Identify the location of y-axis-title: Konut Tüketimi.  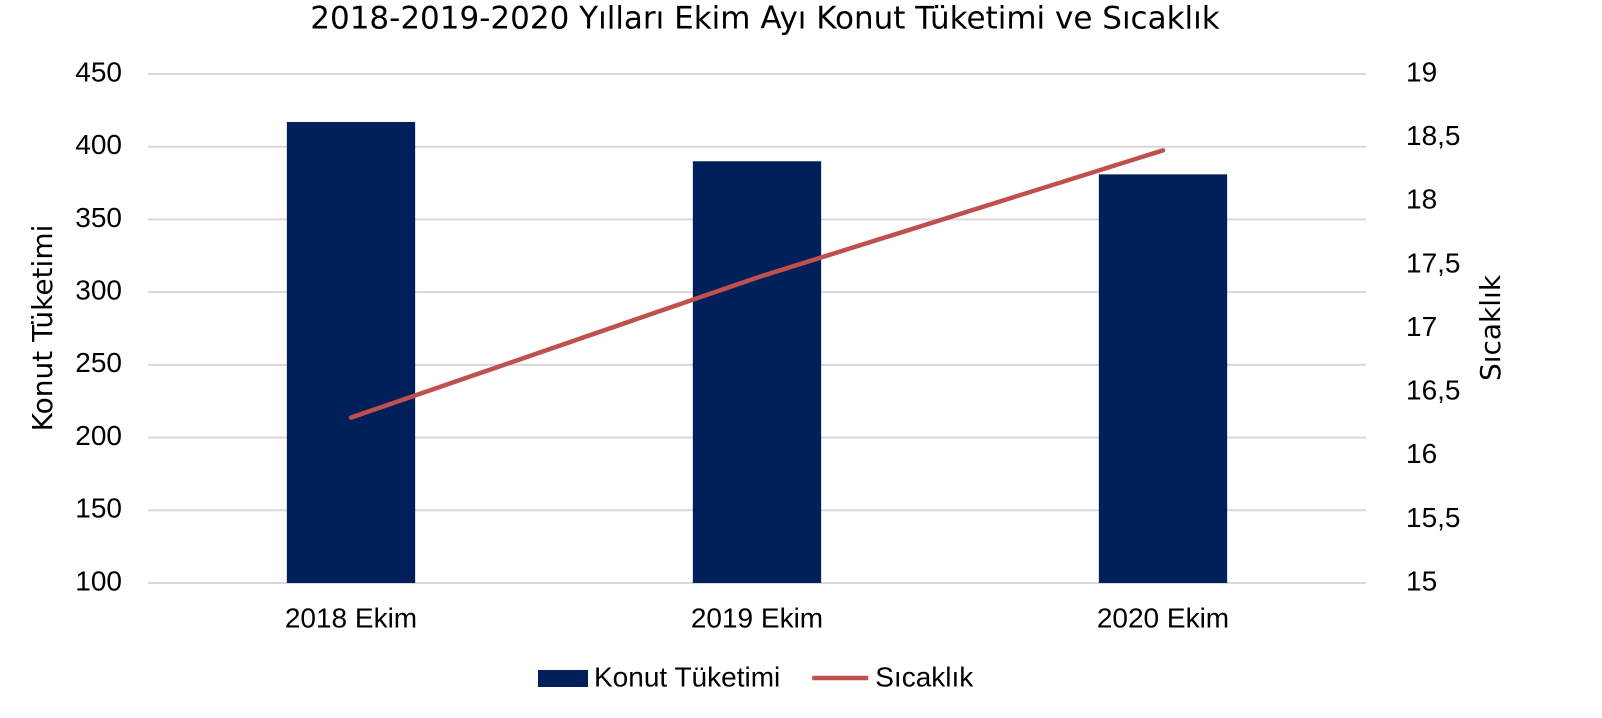
(42, 328).